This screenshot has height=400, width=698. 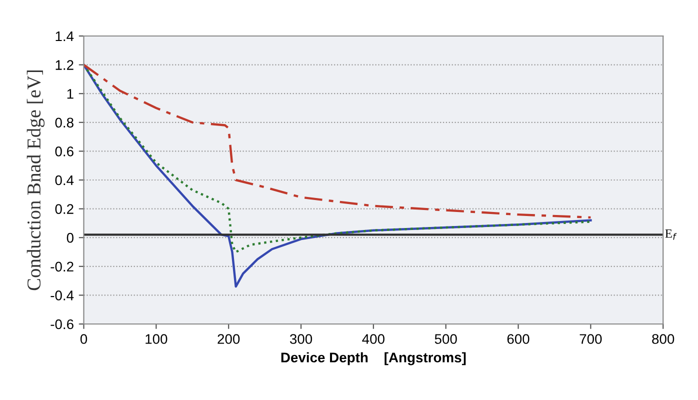 What do you see at coordinates (301, 339) in the screenshot?
I see `x-tick-label: 300` at bounding box center [301, 339].